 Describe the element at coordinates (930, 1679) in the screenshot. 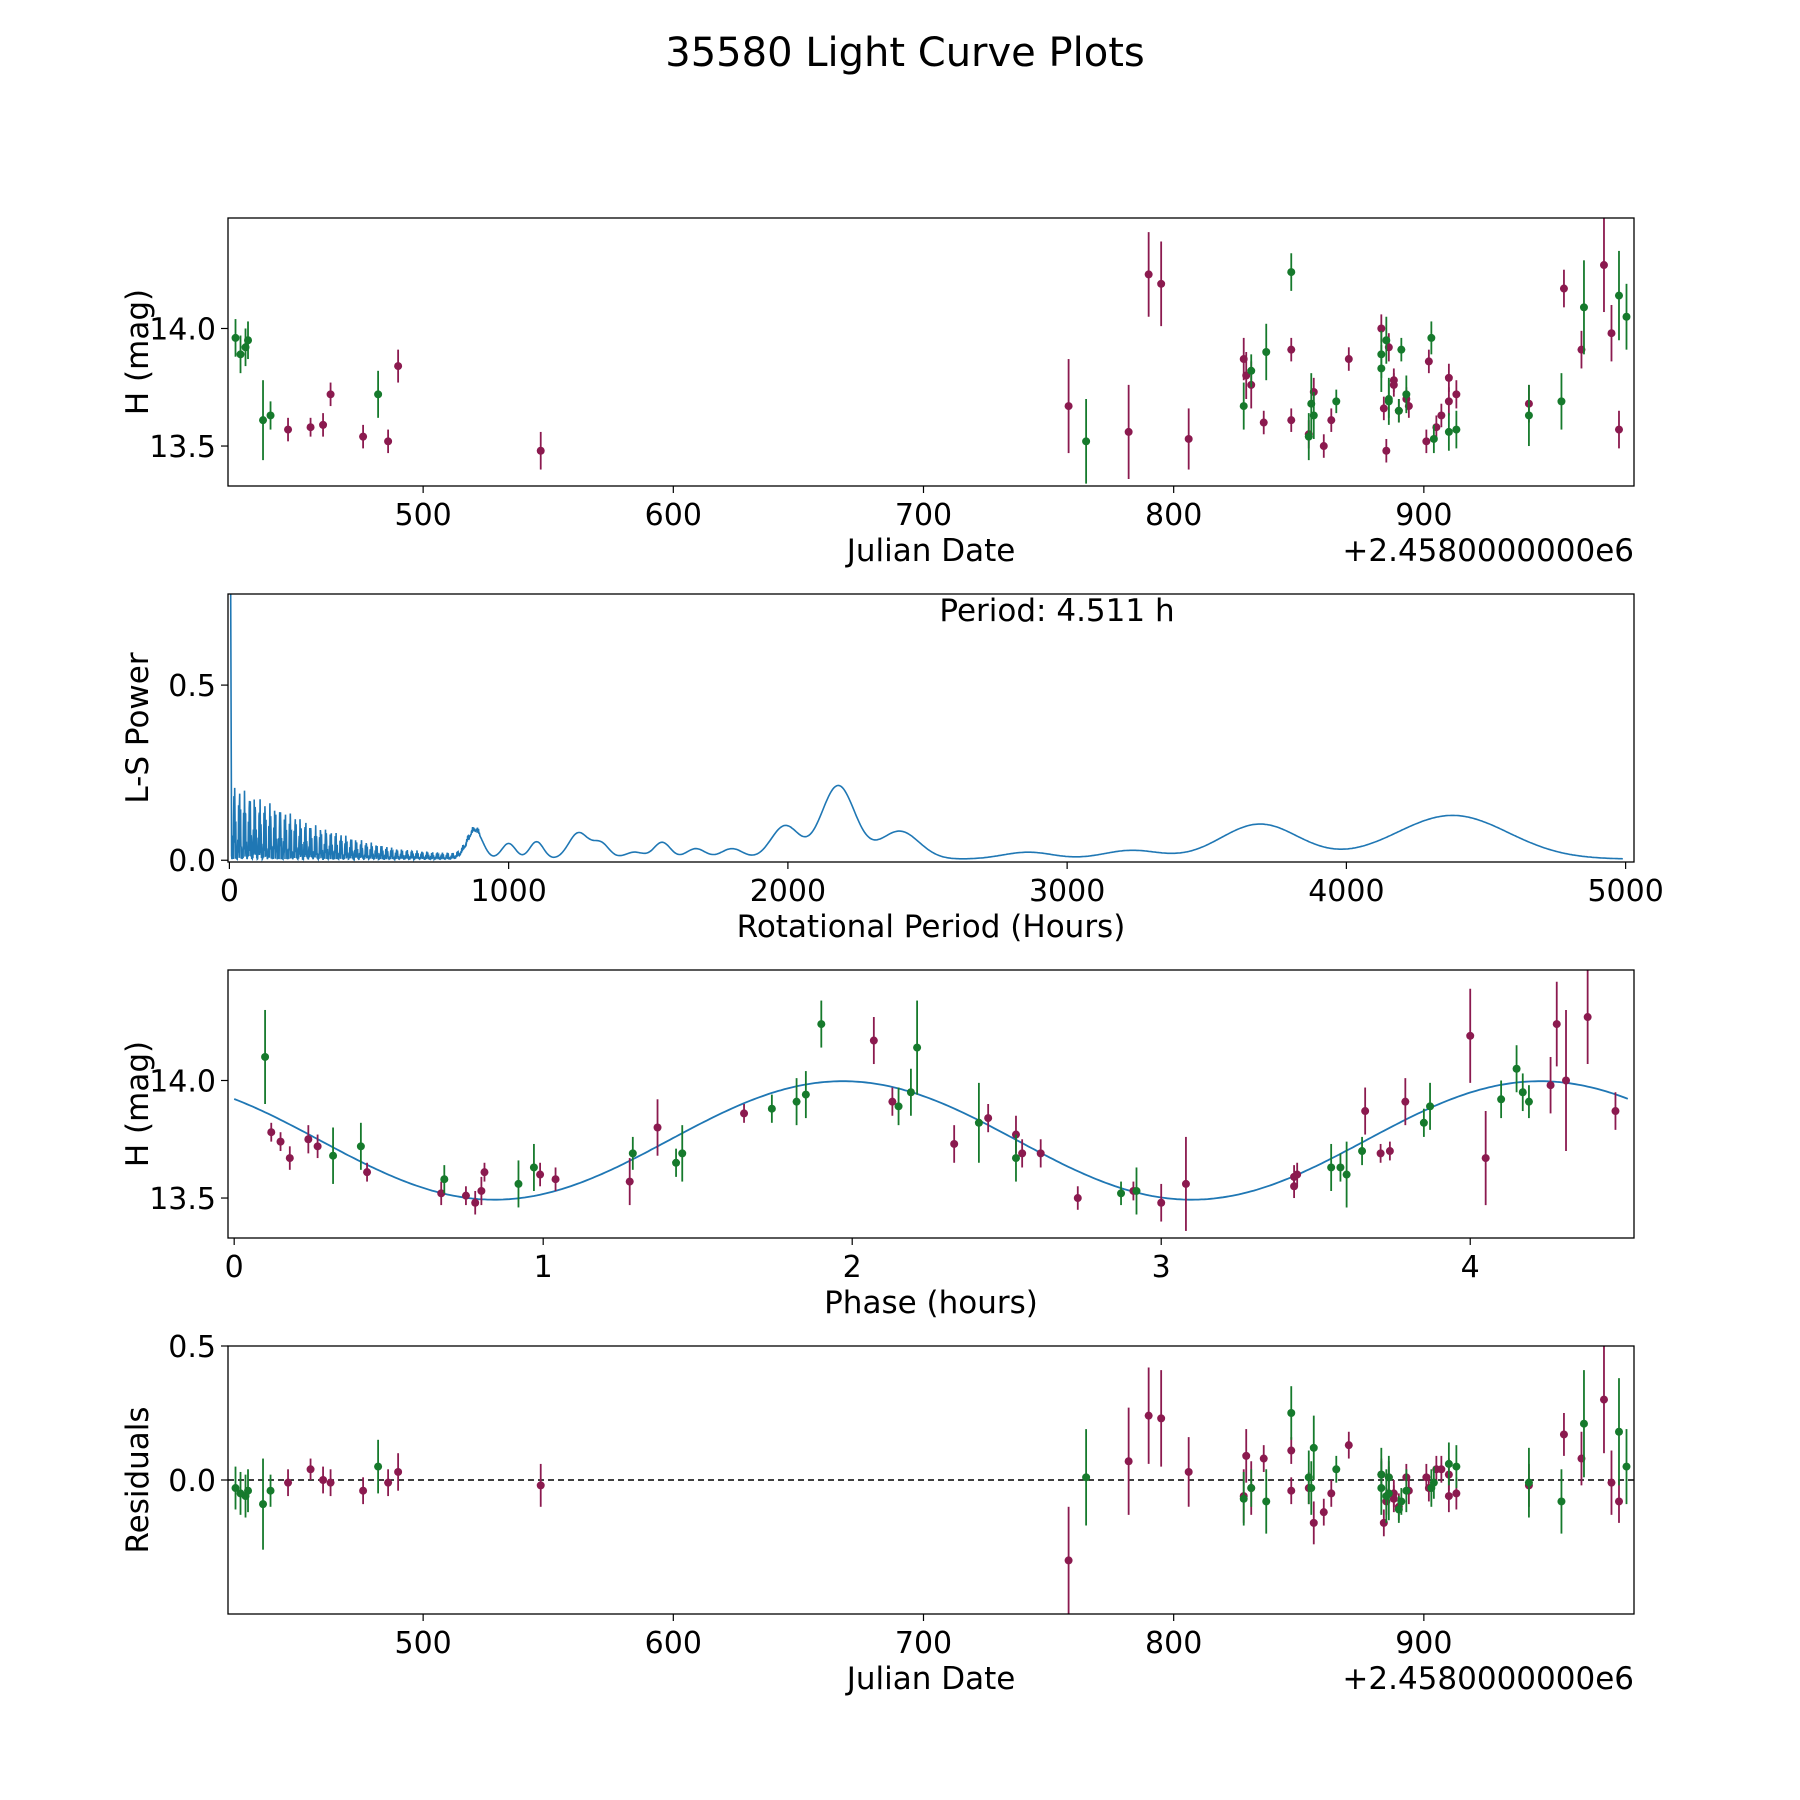

I see `x-axis-label: Julian Date` at that location.